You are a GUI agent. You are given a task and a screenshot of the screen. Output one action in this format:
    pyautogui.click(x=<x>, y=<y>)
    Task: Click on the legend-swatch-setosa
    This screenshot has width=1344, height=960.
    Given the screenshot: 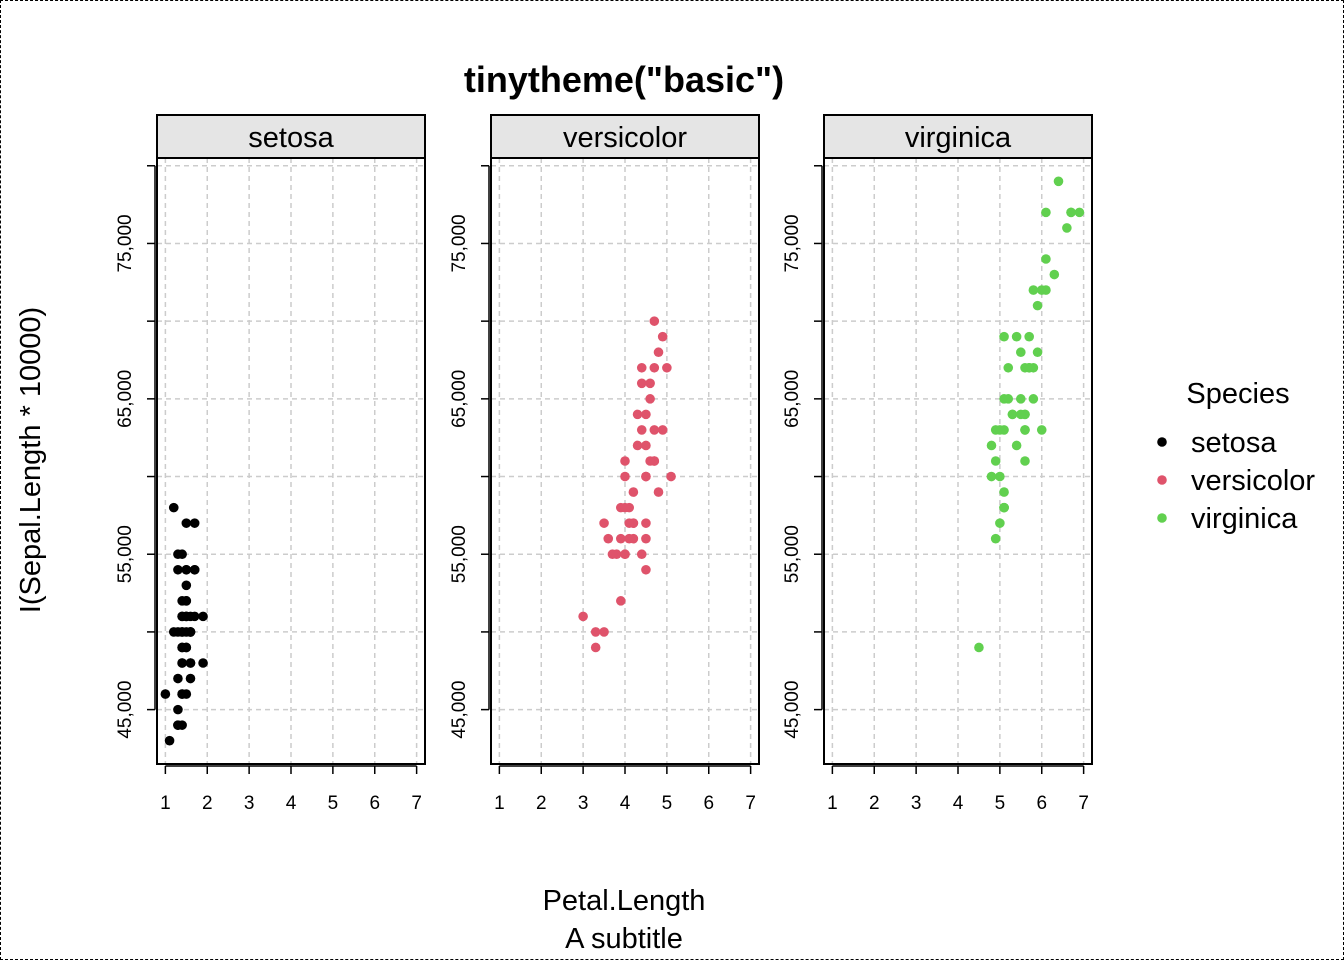 What is the action you would take?
    pyautogui.click(x=1162, y=442)
    